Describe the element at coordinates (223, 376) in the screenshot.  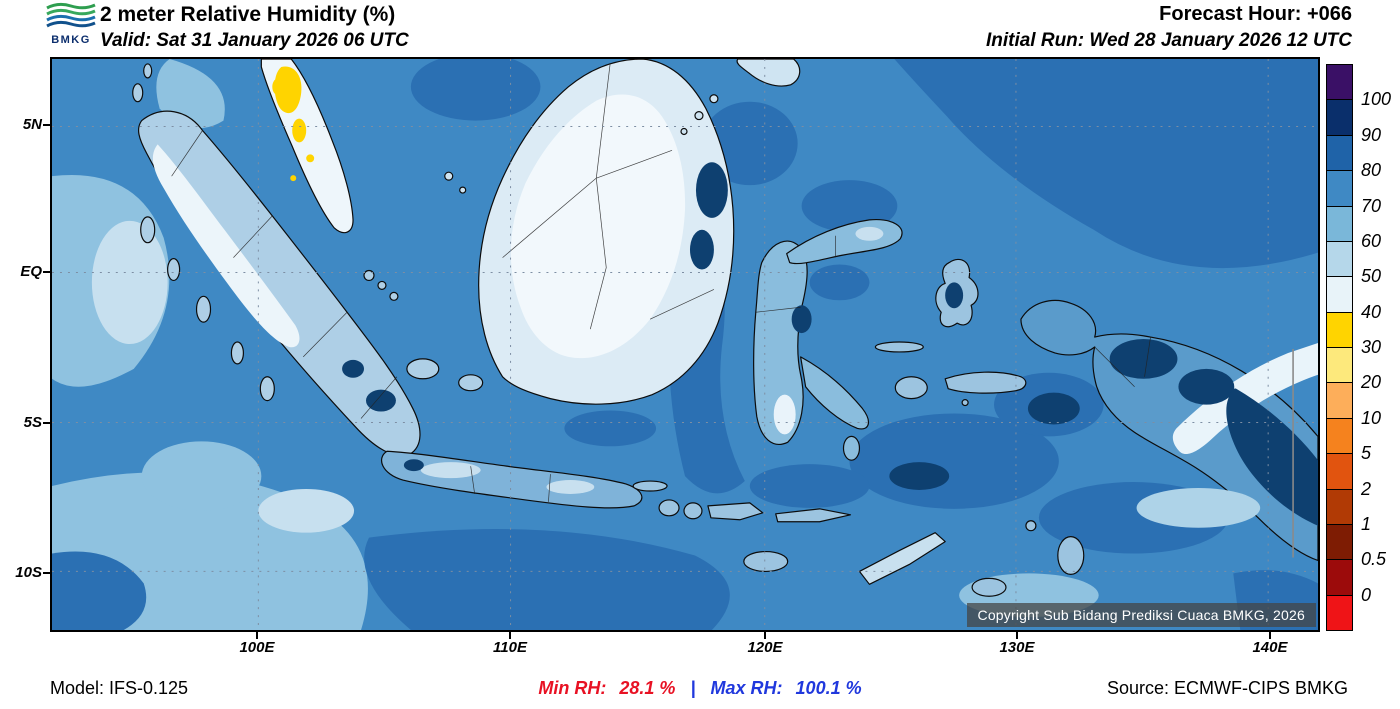
I see `rh-50-60-ocean-patches` at that location.